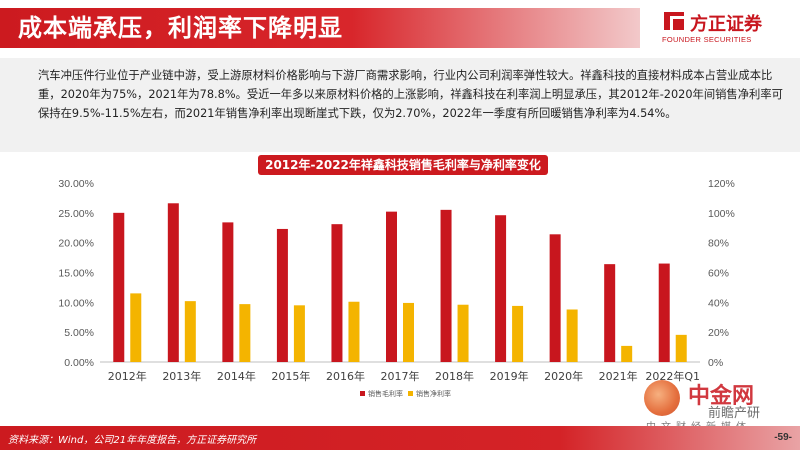  Describe the element at coordinates (127, 376) in the screenshot. I see `x-tick-label: 2012年` at that location.